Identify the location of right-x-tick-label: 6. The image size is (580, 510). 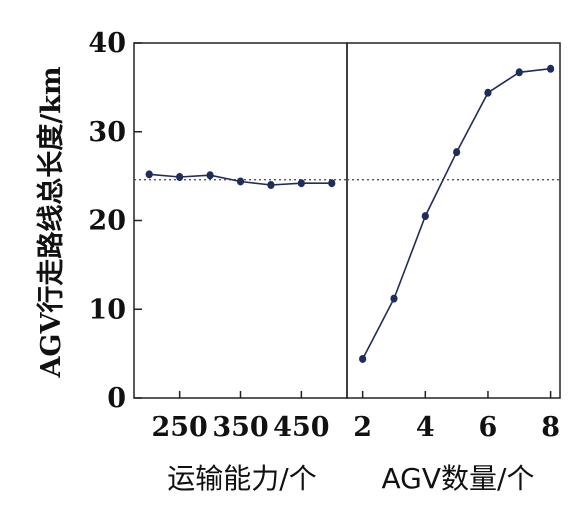
(488, 427).